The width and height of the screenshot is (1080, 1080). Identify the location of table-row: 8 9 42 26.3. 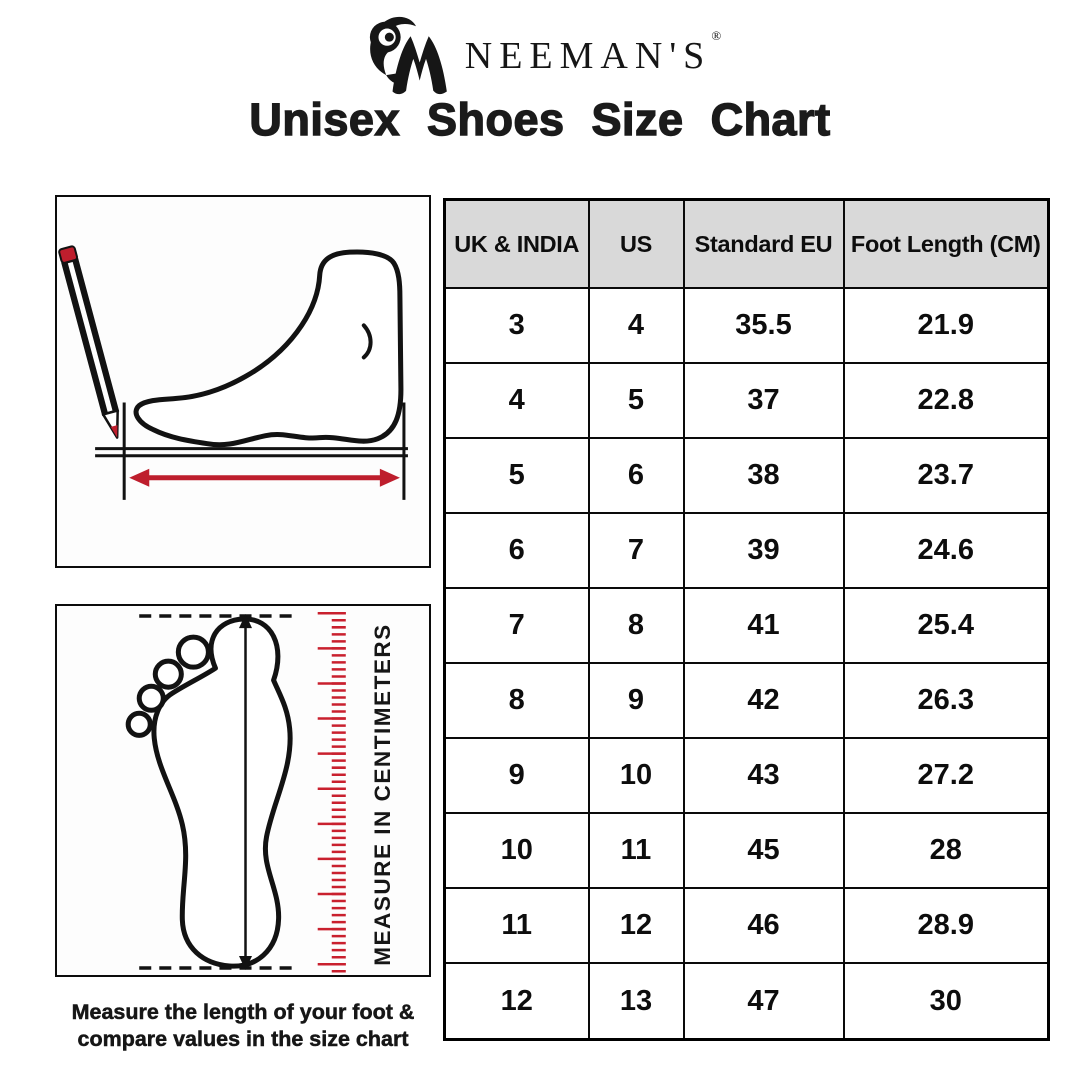
(746, 701).